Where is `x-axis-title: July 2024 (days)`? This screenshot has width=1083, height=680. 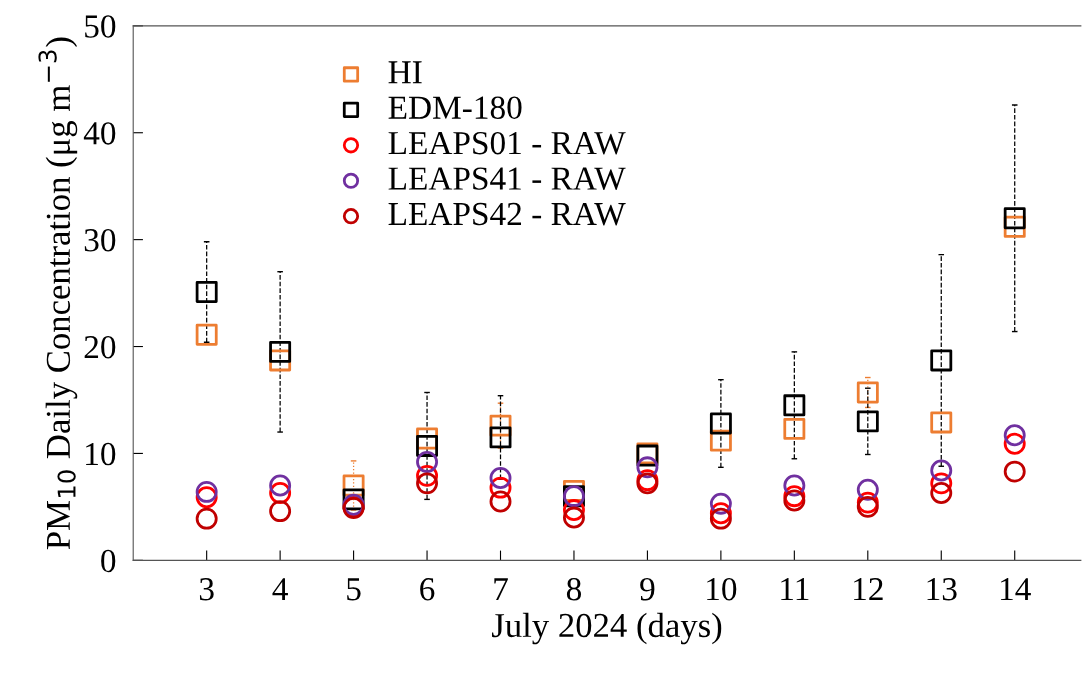 x-axis-title: July 2024 (days) is located at coordinates (607, 628).